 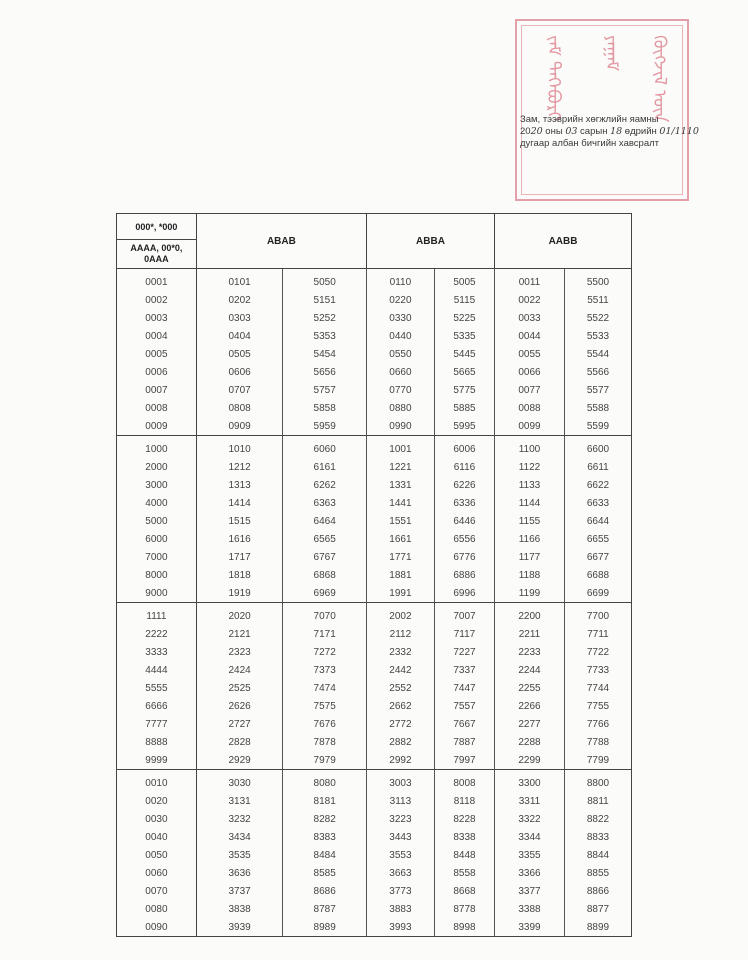 What do you see at coordinates (598, 927) in the screenshot?
I see `pattern-cell: 8899` at bounding box center [598, 927].